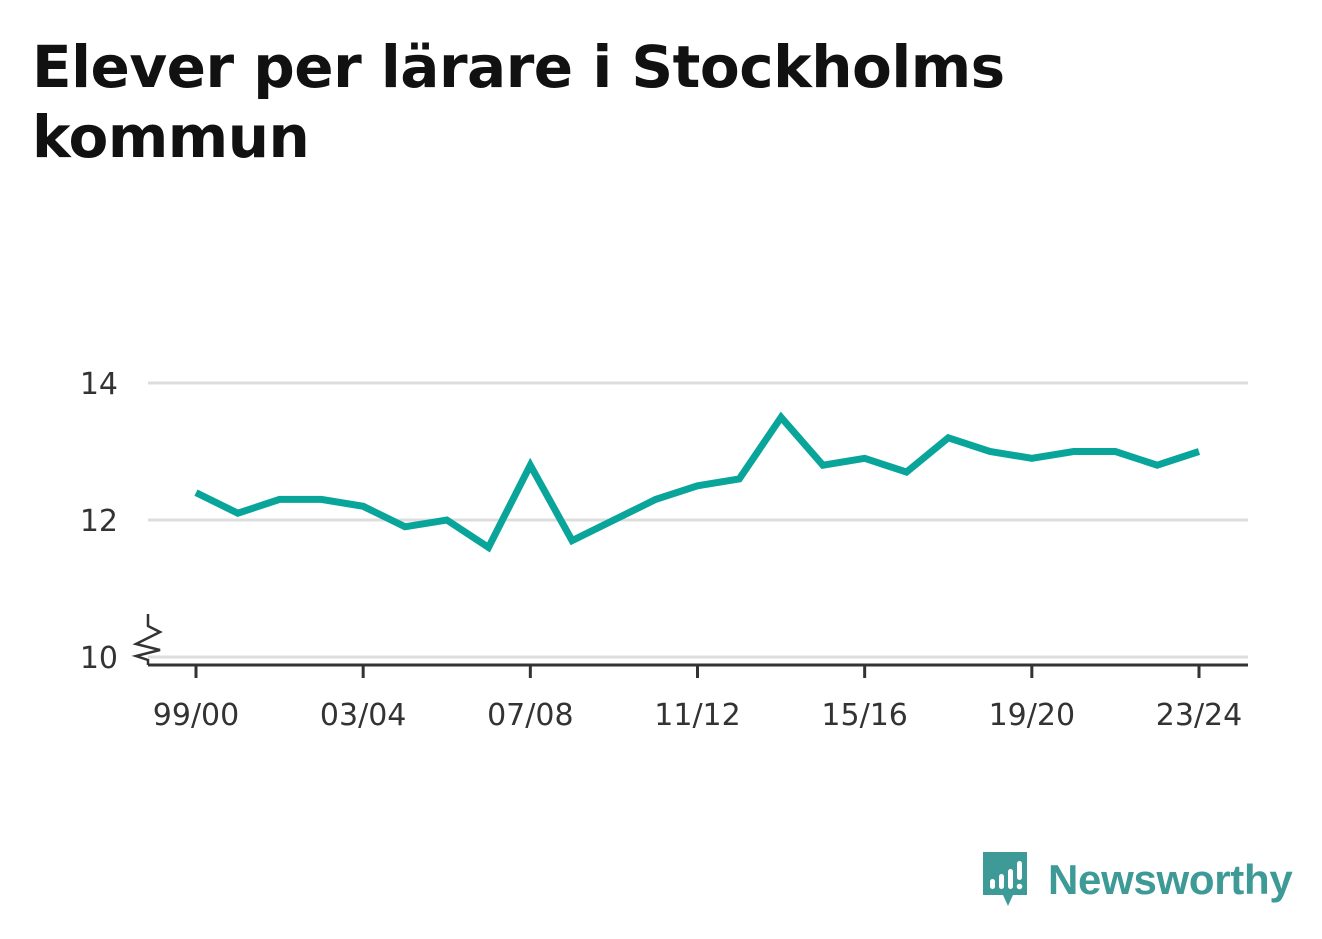  Describe the element at coordinates (363, 715) in the screenshot. I see `x-tick-label: 03/04` at that location.